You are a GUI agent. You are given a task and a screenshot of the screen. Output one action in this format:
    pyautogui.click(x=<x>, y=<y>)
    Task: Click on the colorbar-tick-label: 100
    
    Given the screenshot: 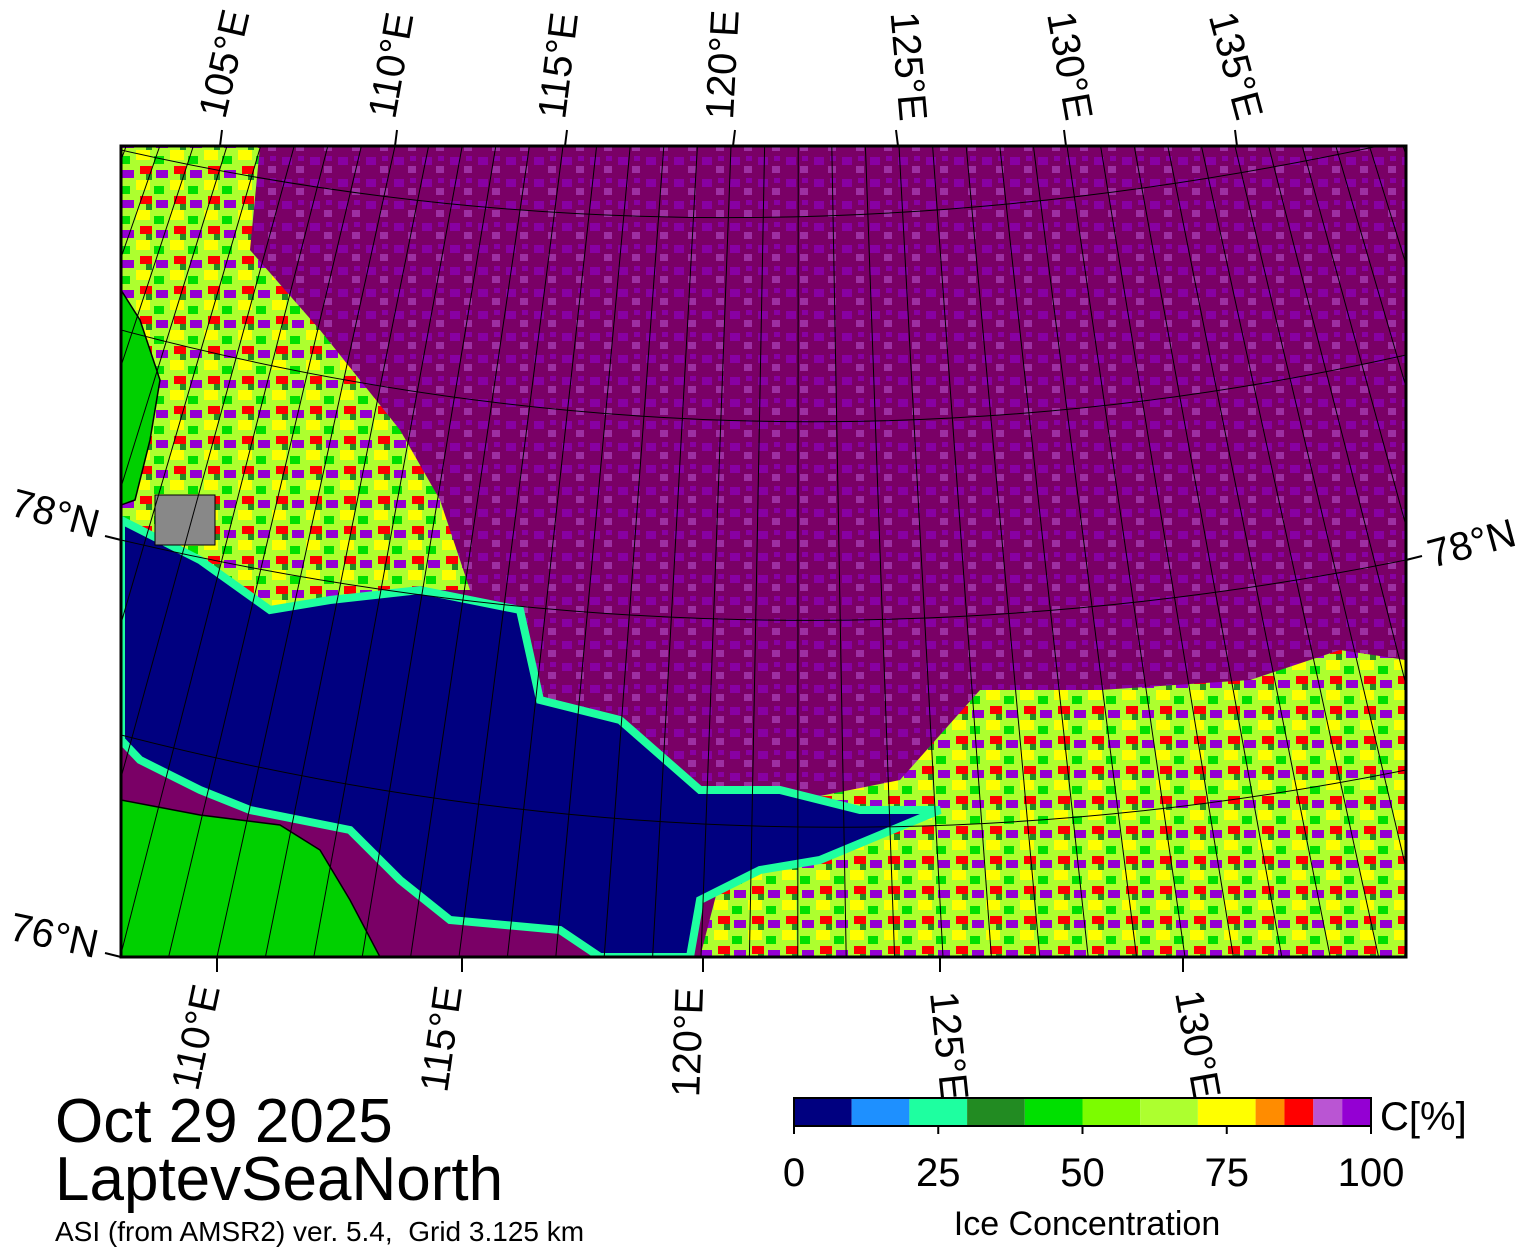 What is the action you would take?
    pyautogui.click(x=1371, y=1173)
    